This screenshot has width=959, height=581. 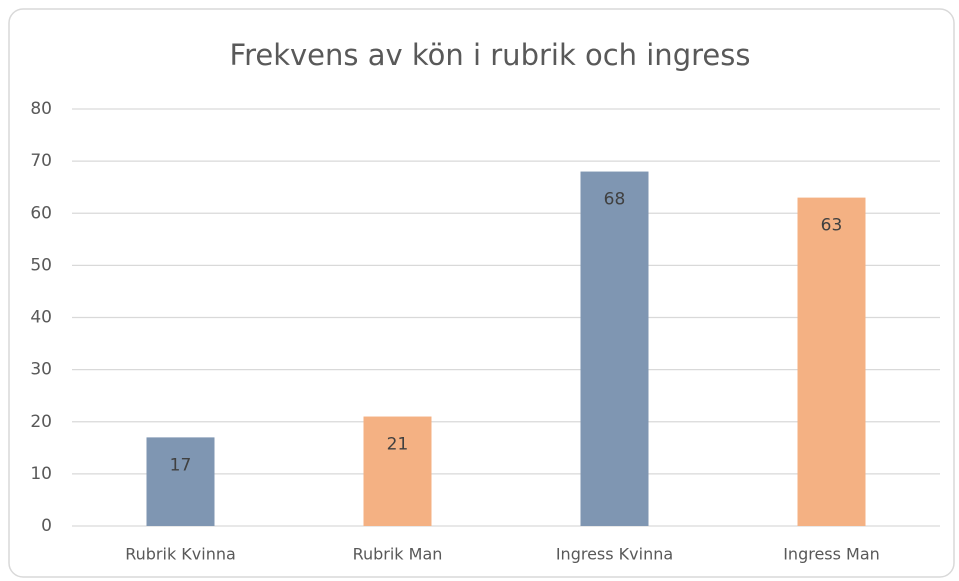 I want to click on chart-title: Frekvens av kön i rubrik och ingress, so click(x=490, y=55).